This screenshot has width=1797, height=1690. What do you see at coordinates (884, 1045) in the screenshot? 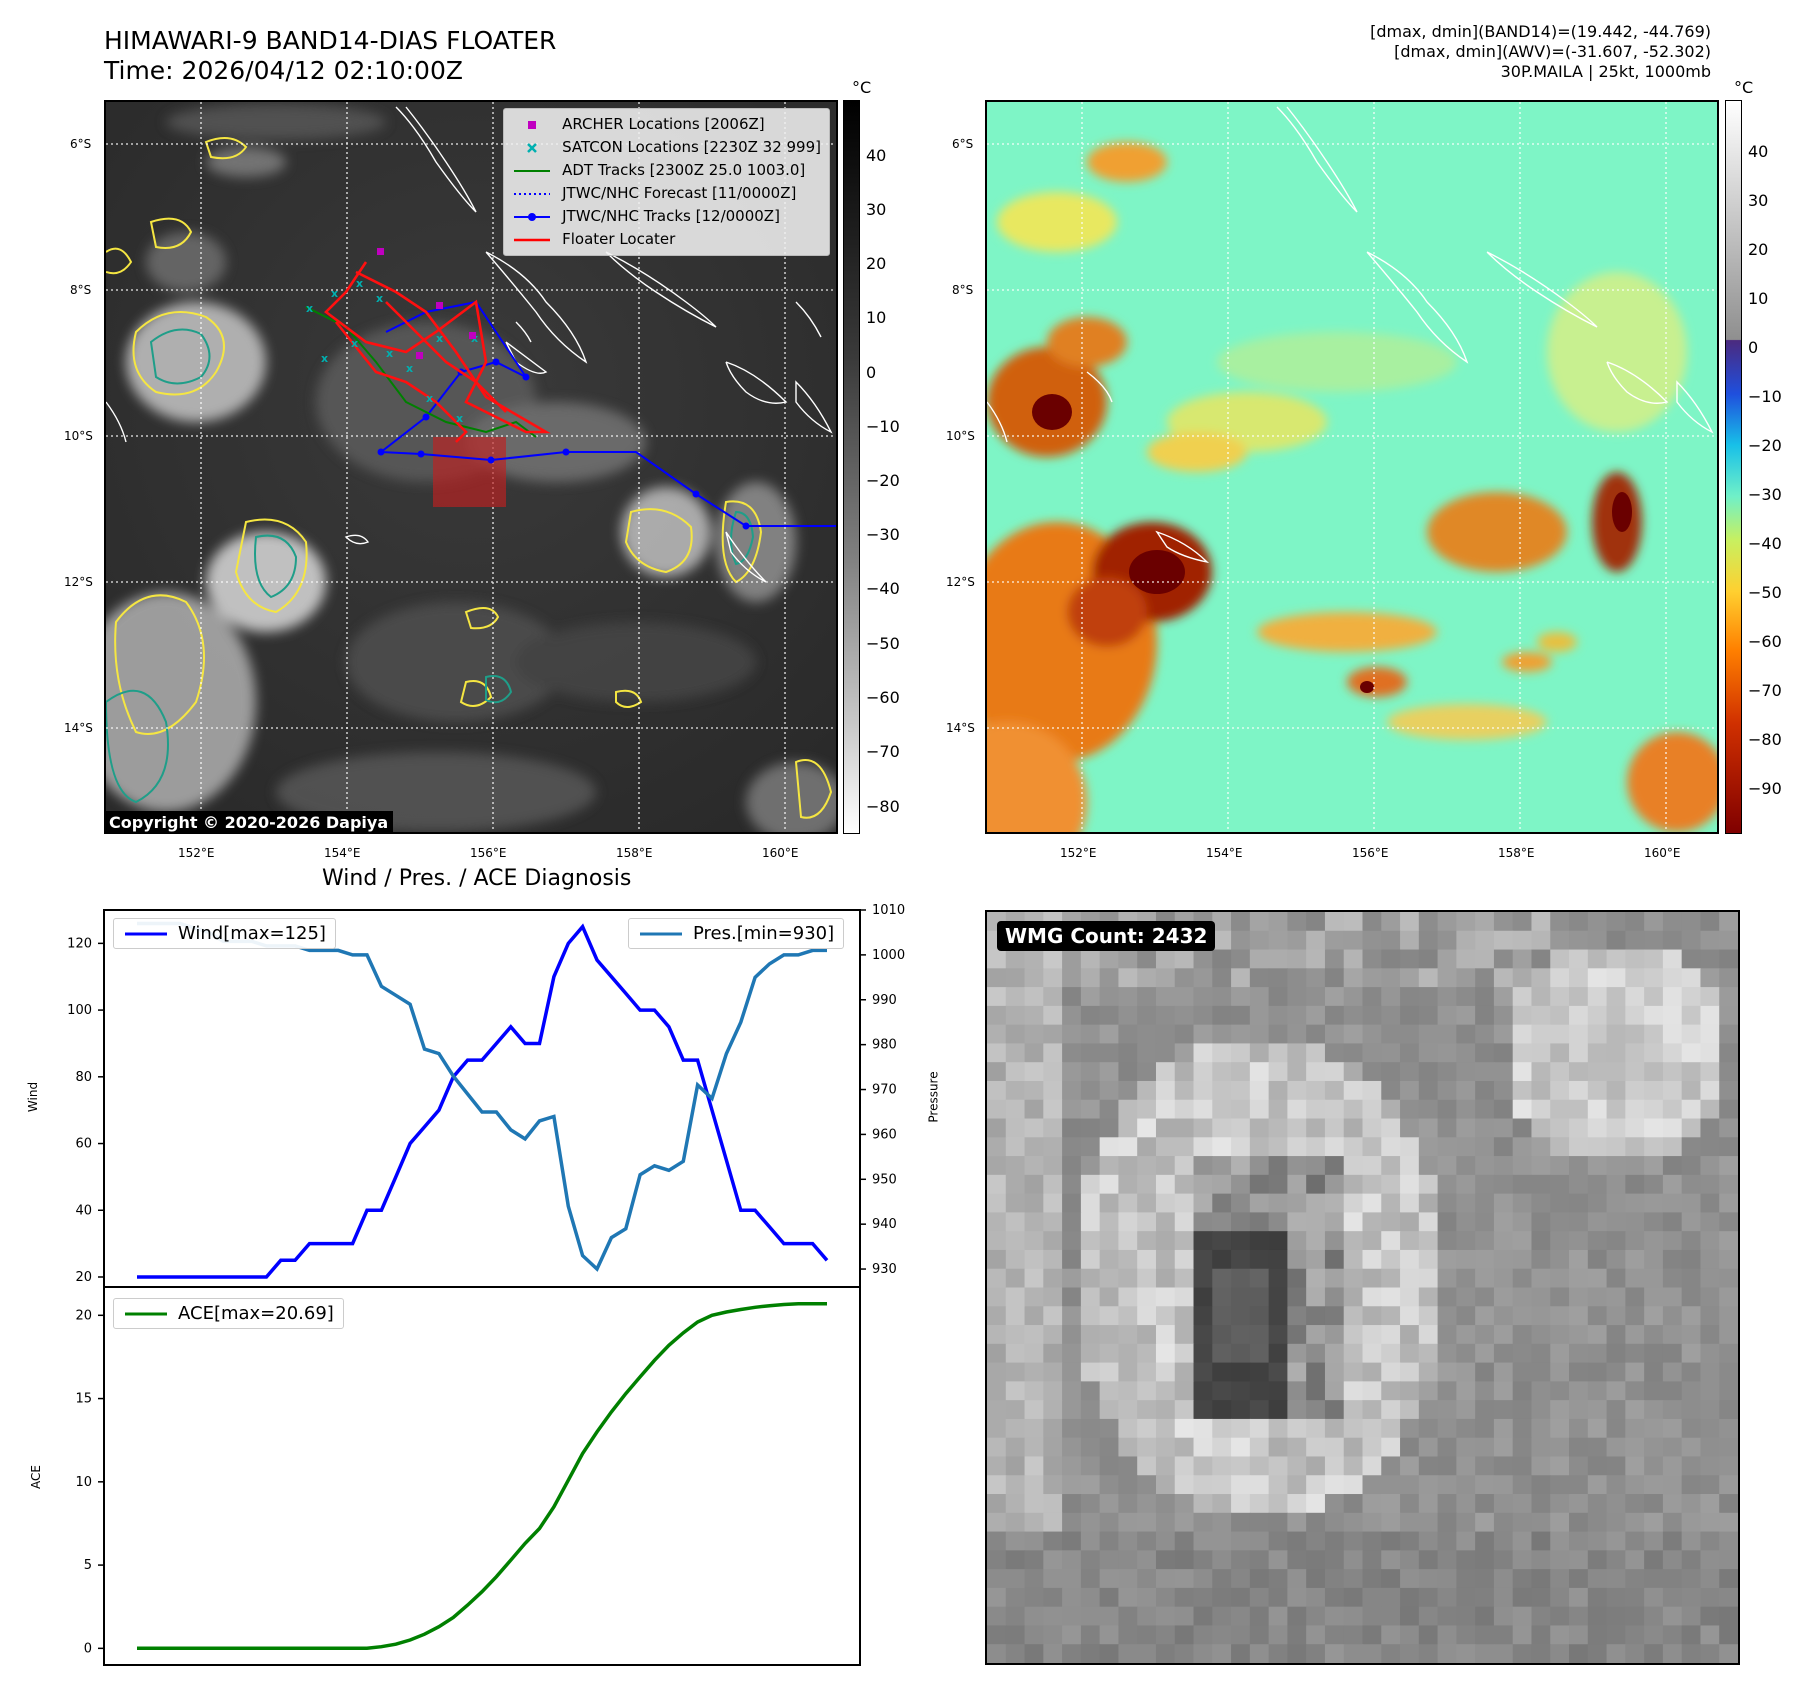
I see `pressure-tick-label: 980` at bounding box center [884, 1045].